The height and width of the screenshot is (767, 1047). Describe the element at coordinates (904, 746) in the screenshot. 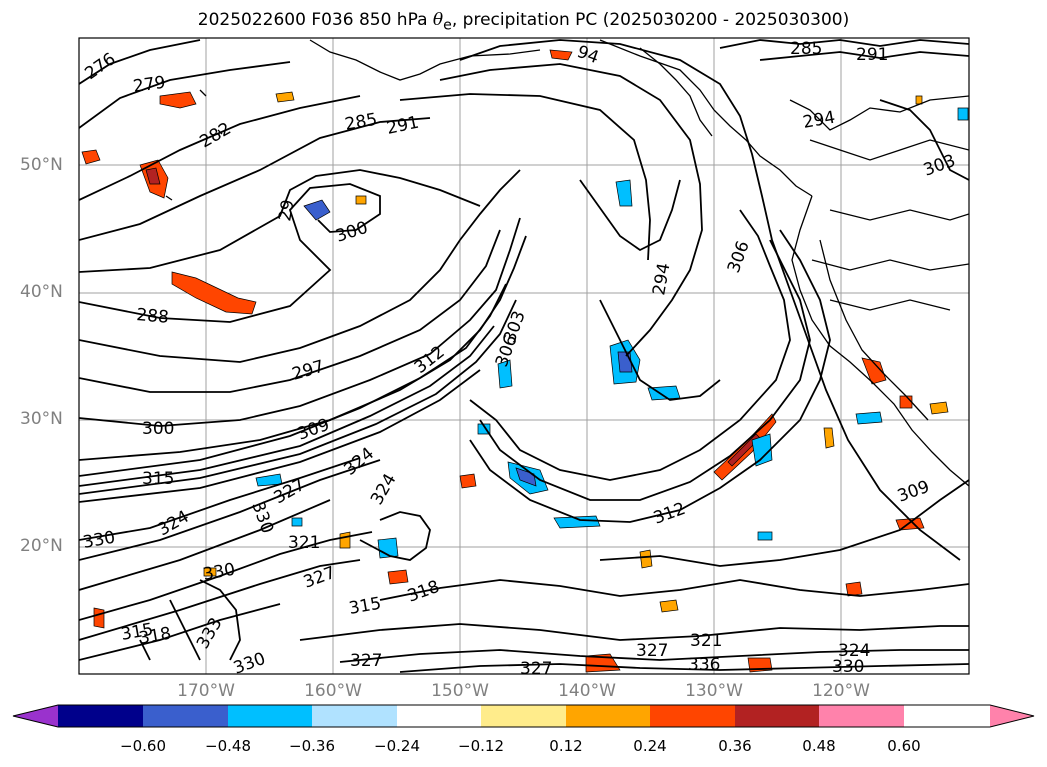

I see `colorbar-tick-label: 0.60` at that location.